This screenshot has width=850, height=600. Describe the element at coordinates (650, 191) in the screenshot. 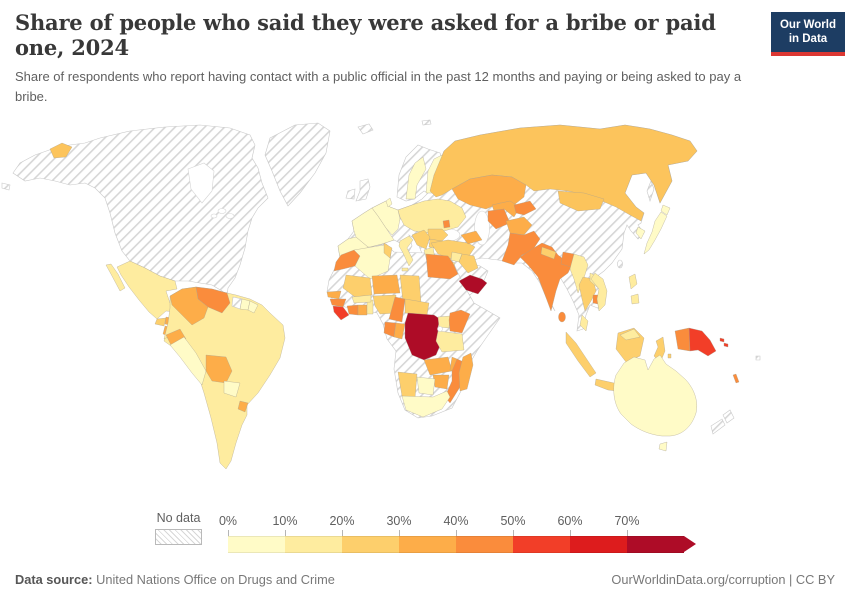

I see `region-sakhalin` at that location.